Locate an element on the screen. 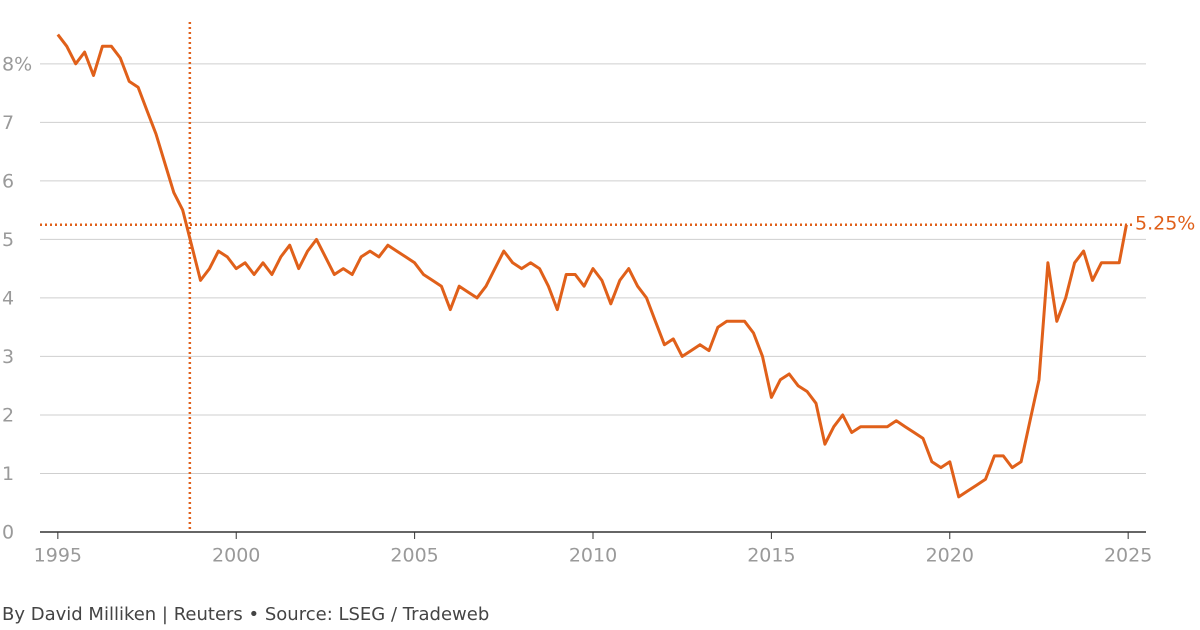 The width and height of the screenshot is (1200, 630). x-tick-label: 2025 is located at coordinates (1128, 556).